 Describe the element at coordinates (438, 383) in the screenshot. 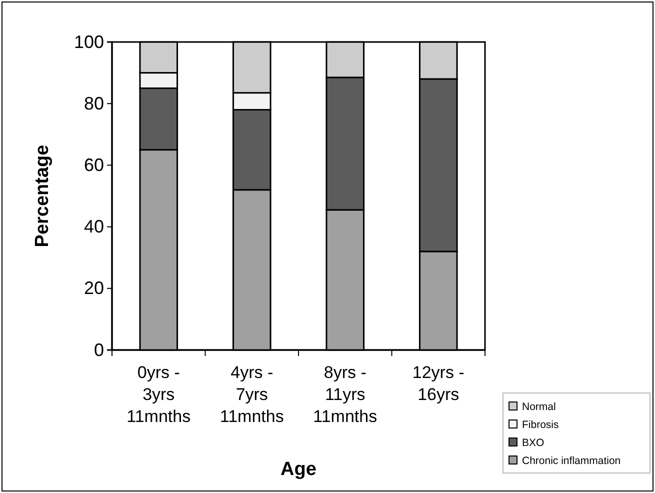

I see `x-tick-label: 12yrs - 16yrs` at that location.